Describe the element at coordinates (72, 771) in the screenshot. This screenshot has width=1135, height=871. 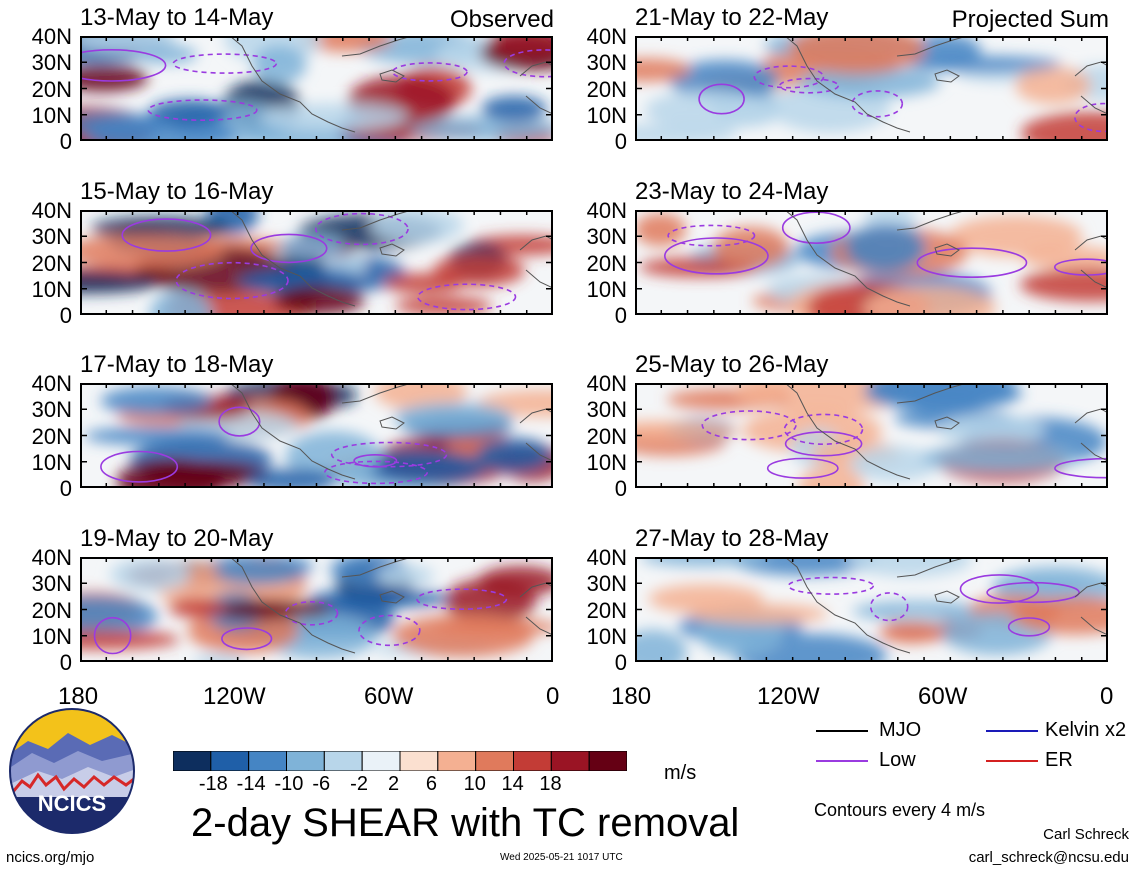
I see `ncics-logo: NCICS` at that location.